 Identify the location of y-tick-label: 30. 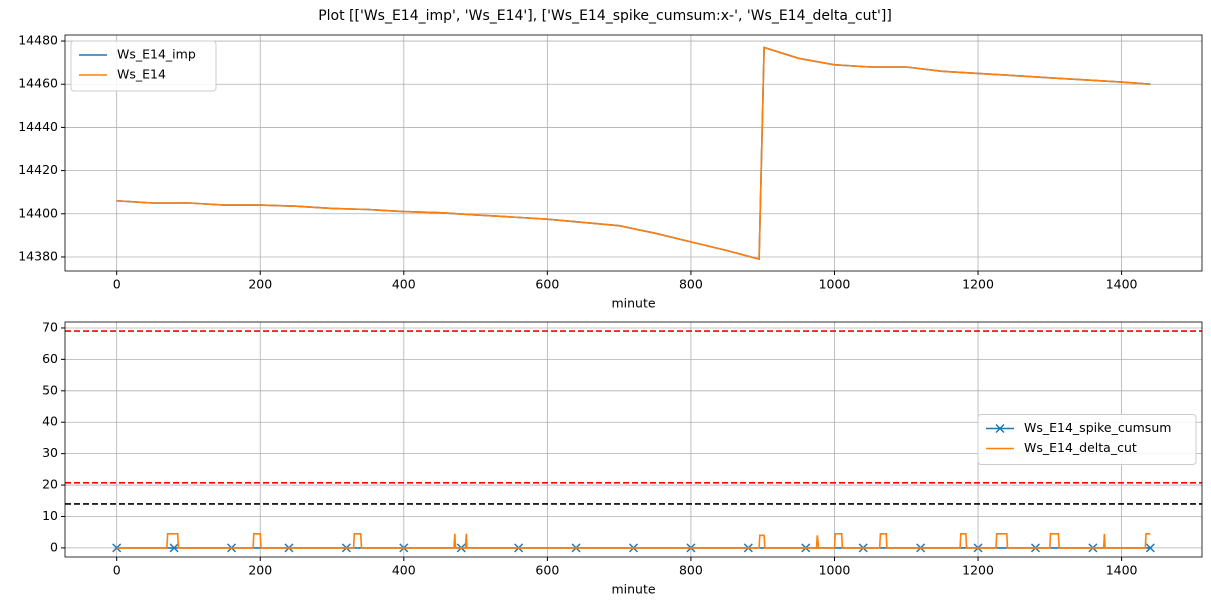
(50, 452).